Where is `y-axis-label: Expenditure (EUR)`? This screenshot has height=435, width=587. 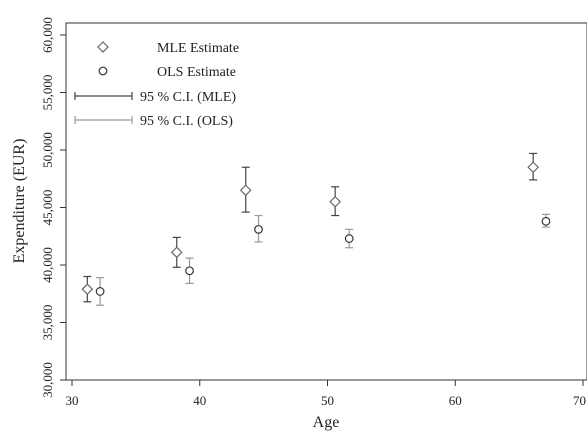 y-axis-label: Expenditure (EUR) is located at coordinates (19, 201).